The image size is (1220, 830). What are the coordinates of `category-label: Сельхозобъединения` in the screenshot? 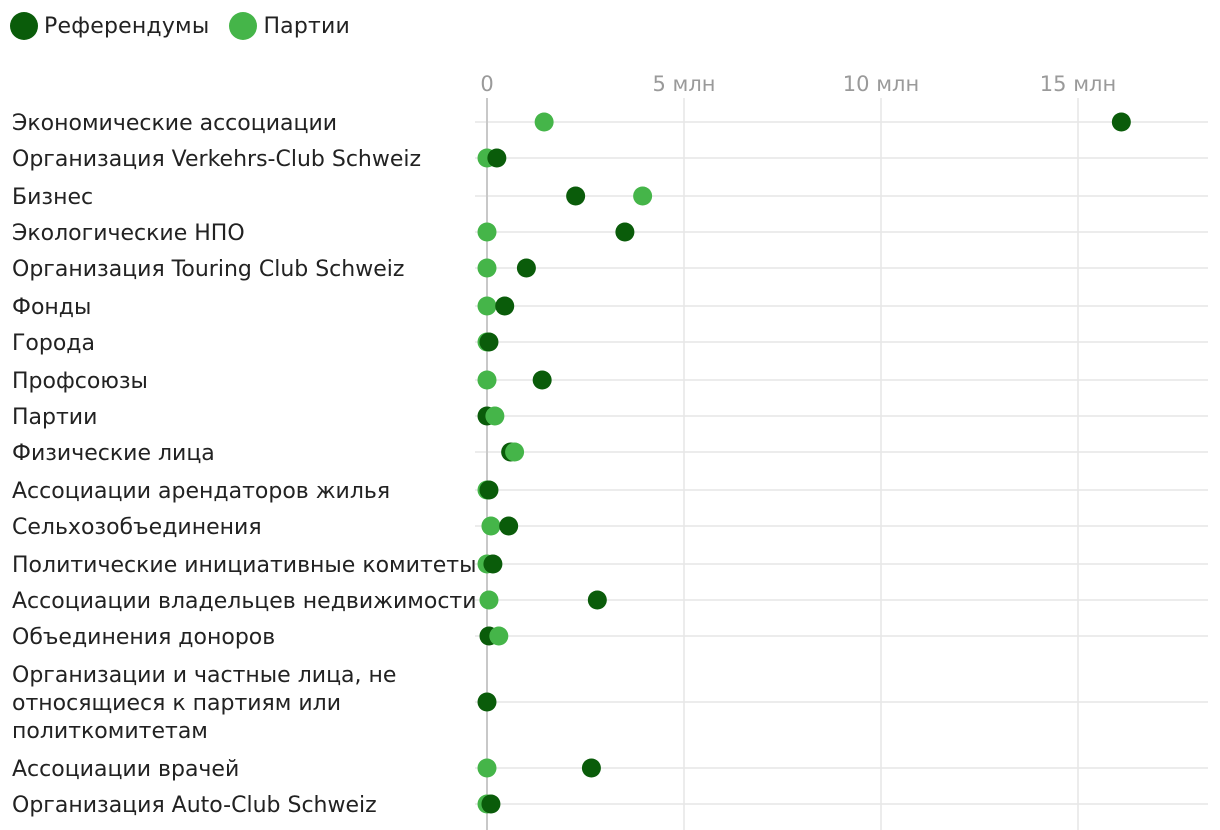 It's located at (137, 527).